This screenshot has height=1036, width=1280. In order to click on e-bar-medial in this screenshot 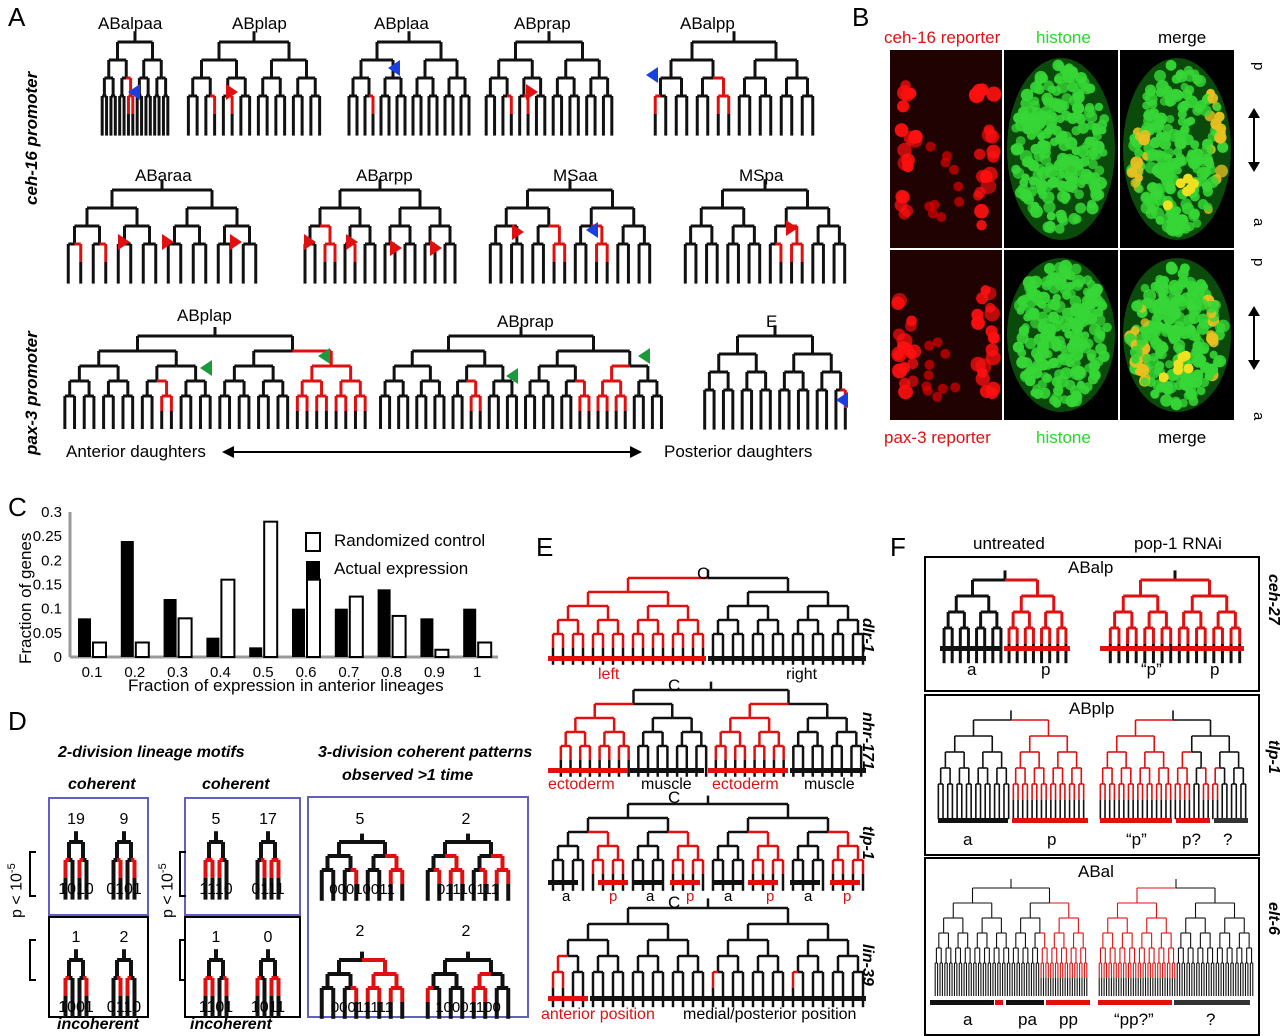, I will do `click(728, 998)`.